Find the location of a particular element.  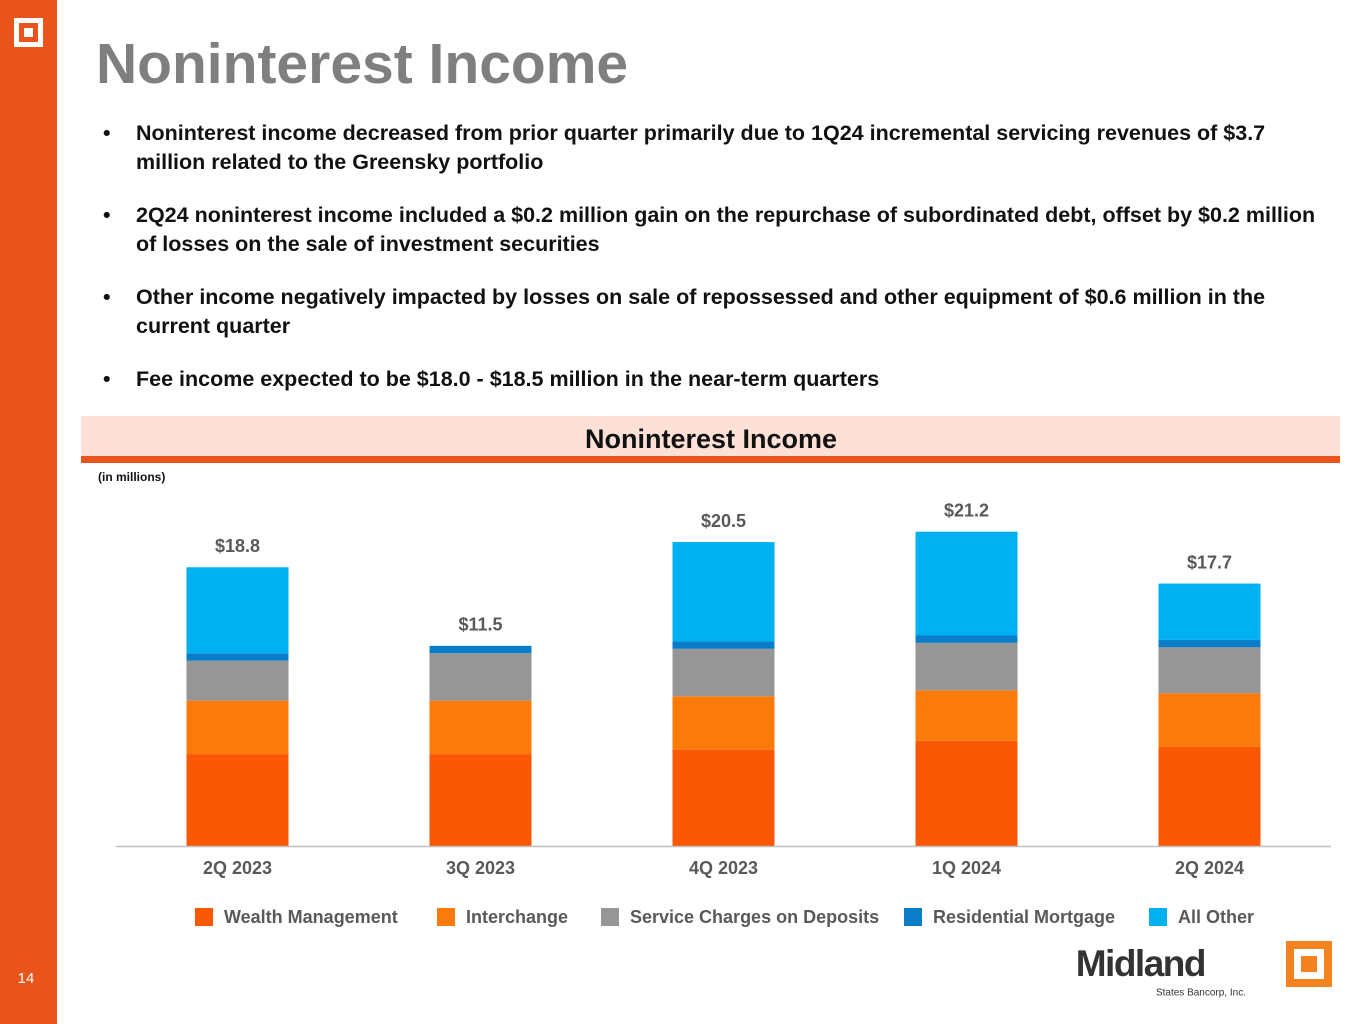

legend-label: Wealth Management is located at coordinates (311, 917).